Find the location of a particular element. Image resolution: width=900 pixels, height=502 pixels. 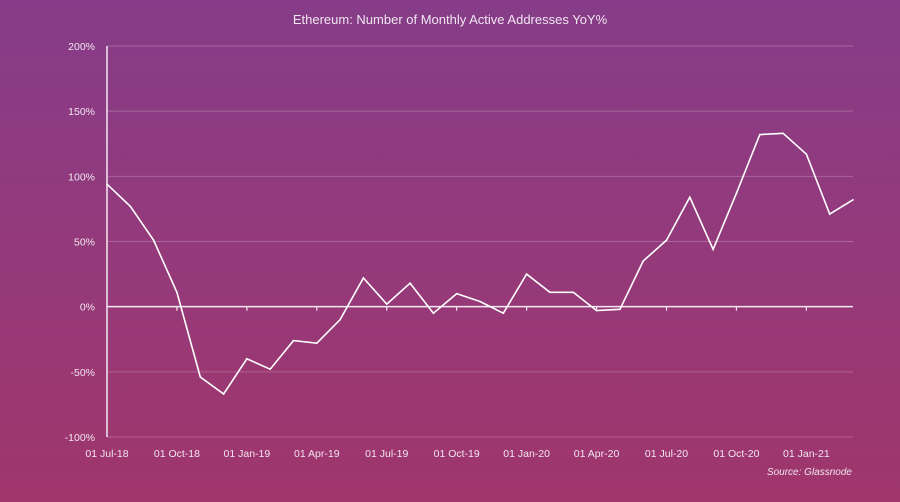

x-tick-label: 01 Oct-20 is located at coordinates (736, 454).